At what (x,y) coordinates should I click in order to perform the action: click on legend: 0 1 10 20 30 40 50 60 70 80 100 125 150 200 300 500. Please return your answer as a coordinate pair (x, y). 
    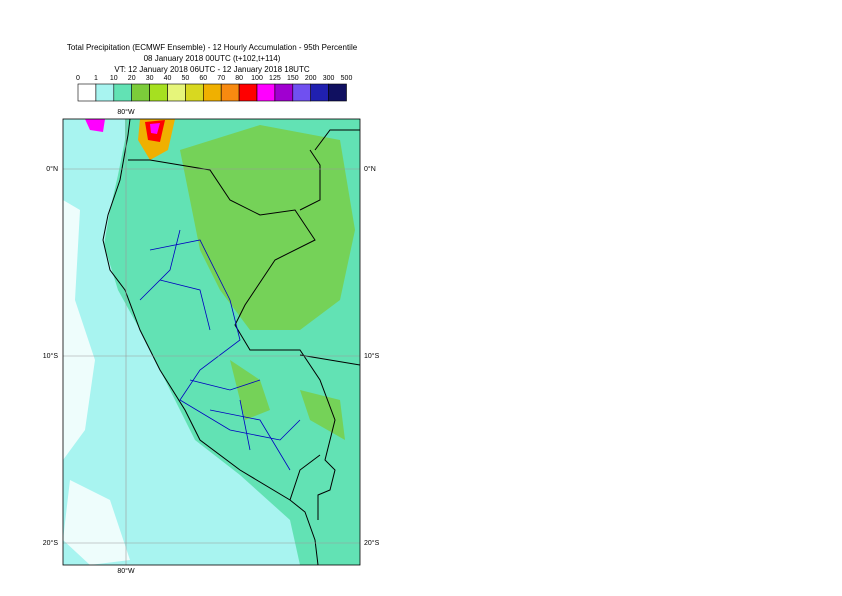
    Looking at the image, I should click on (214, 88).